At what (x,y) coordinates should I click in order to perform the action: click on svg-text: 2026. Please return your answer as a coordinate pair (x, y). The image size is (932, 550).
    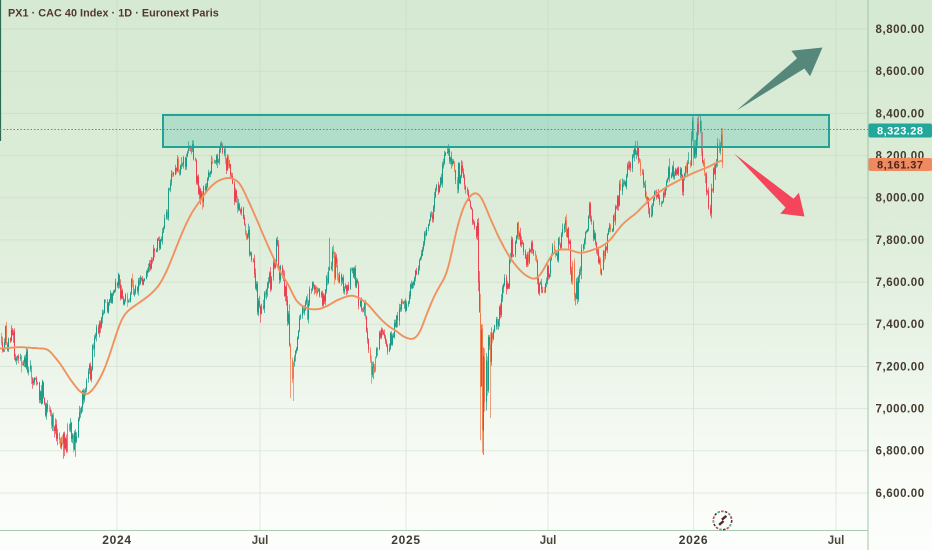
    Looking at the image, I should click on (694, 540).